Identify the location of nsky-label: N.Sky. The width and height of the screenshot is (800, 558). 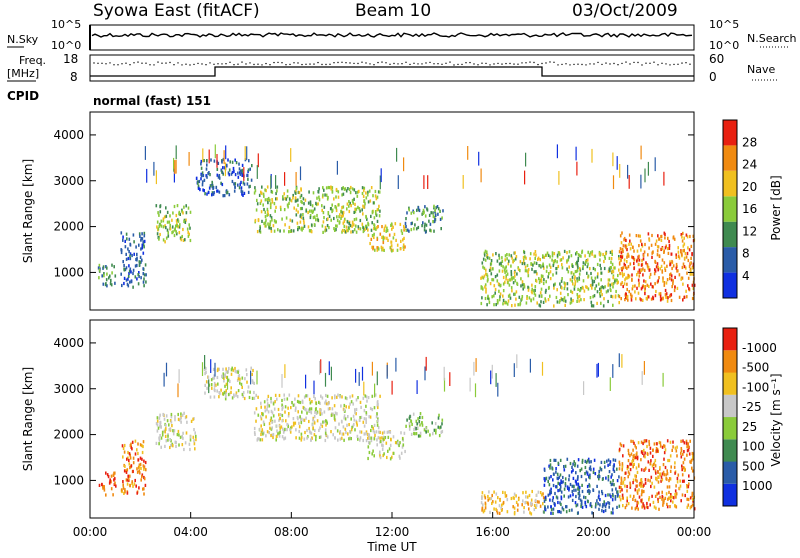
(23, 39).